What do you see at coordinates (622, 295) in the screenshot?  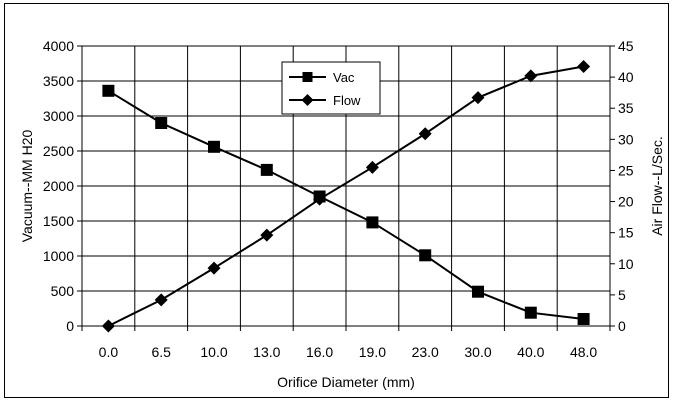 I see `y2-tick-label: 5` at bounding box center [622, 295].